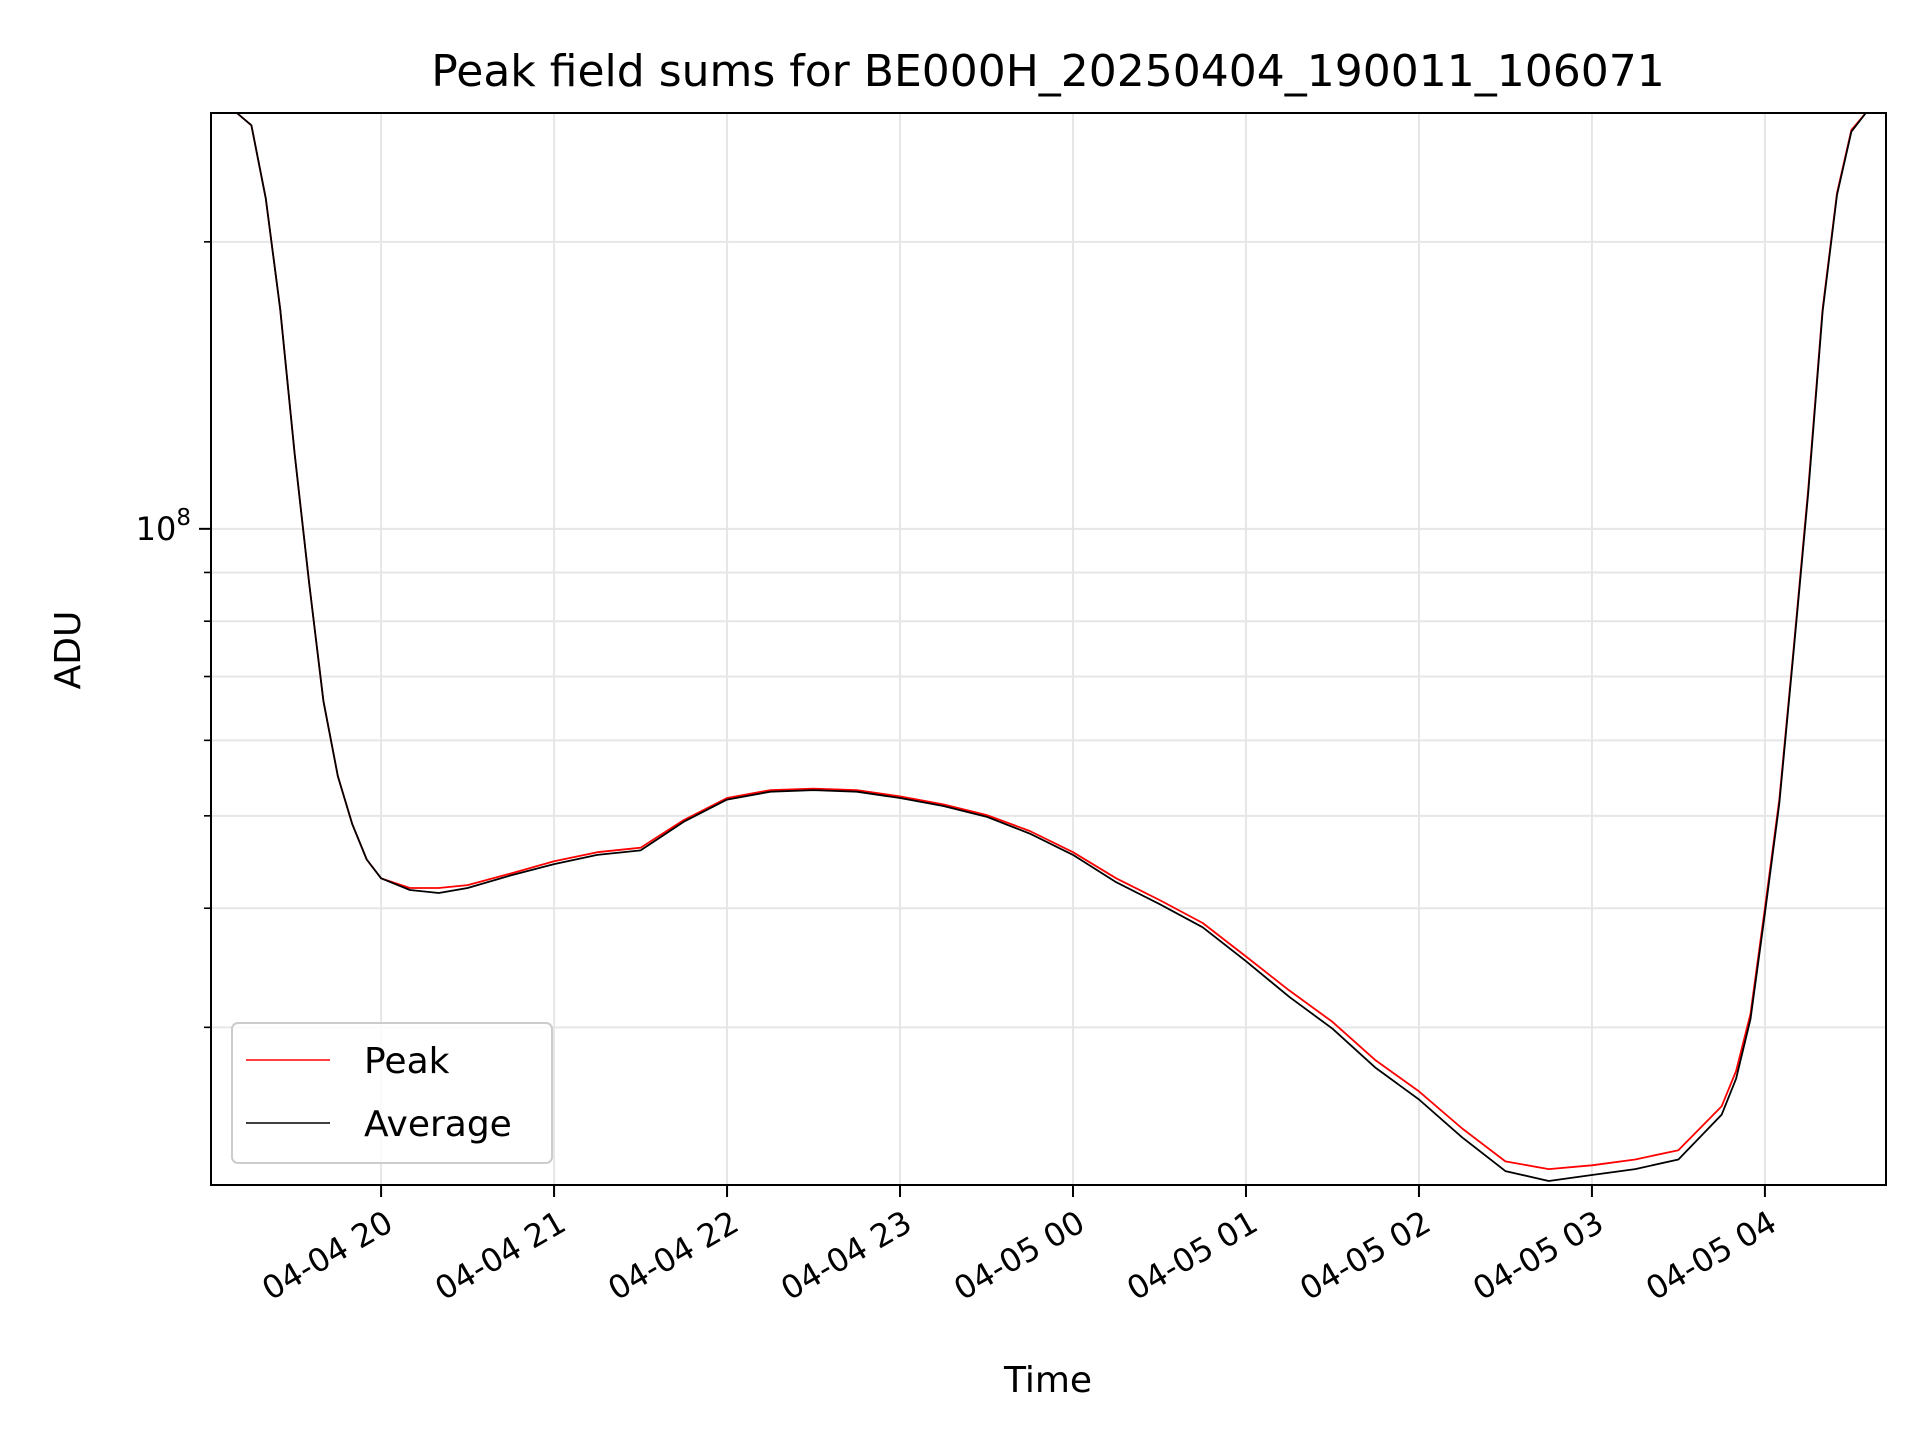 This screenshot has width=1920, height=1440. Describe the element at coordinates (438, 1124) in the screenshot. I see `legend-label-average: Average` at that location.